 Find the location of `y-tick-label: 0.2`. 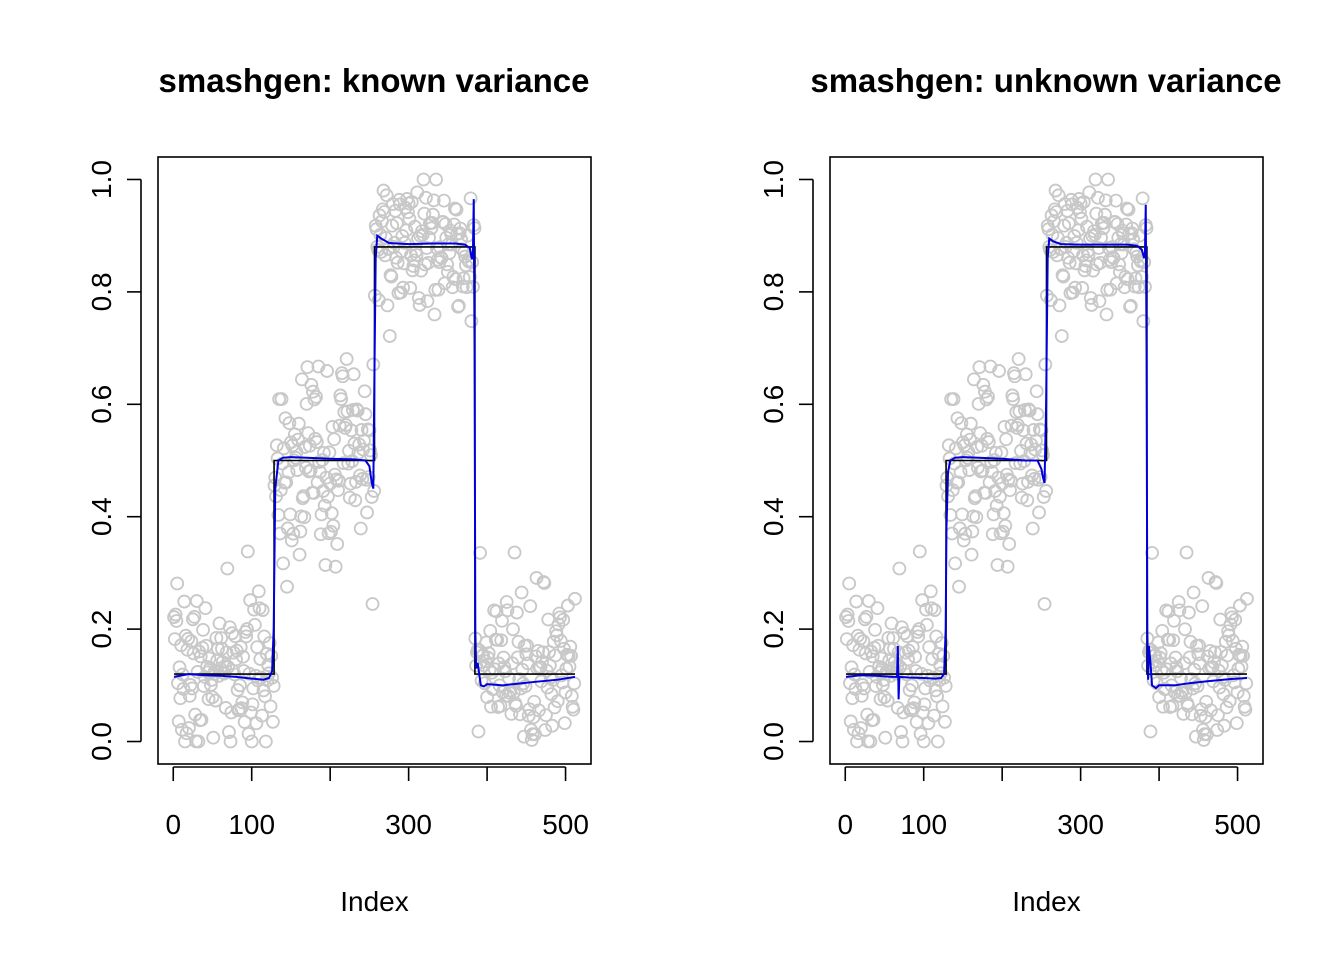

y-tick-label: 0.2 is located at coordinates (773, 629).